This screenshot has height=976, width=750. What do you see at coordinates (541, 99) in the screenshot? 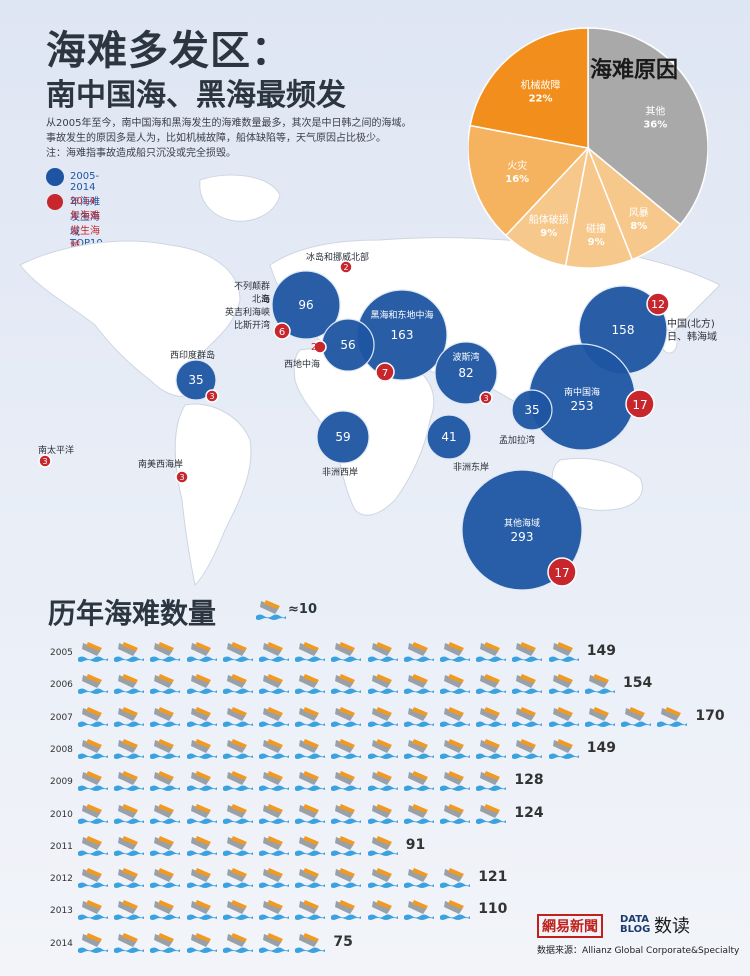
I see `pie-slice-value-5: 22%` at bounding box center [541, 99].